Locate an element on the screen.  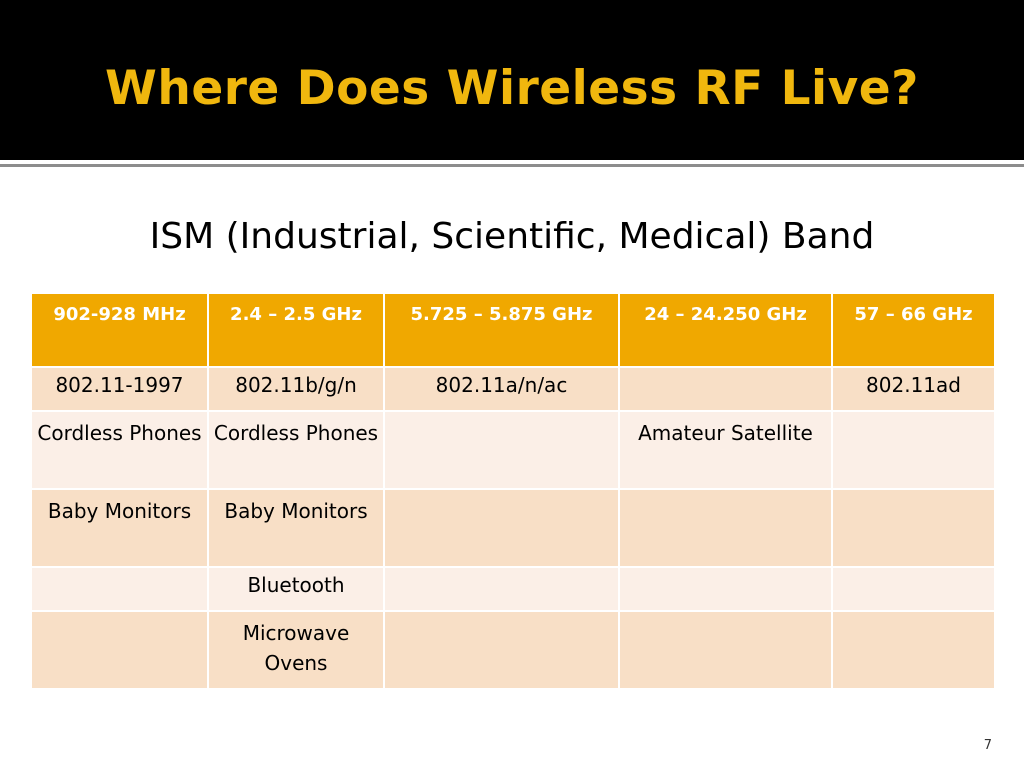
header-cell-24-ghz: 24 – 24.250 GHz is located at coordinates (725, 330).